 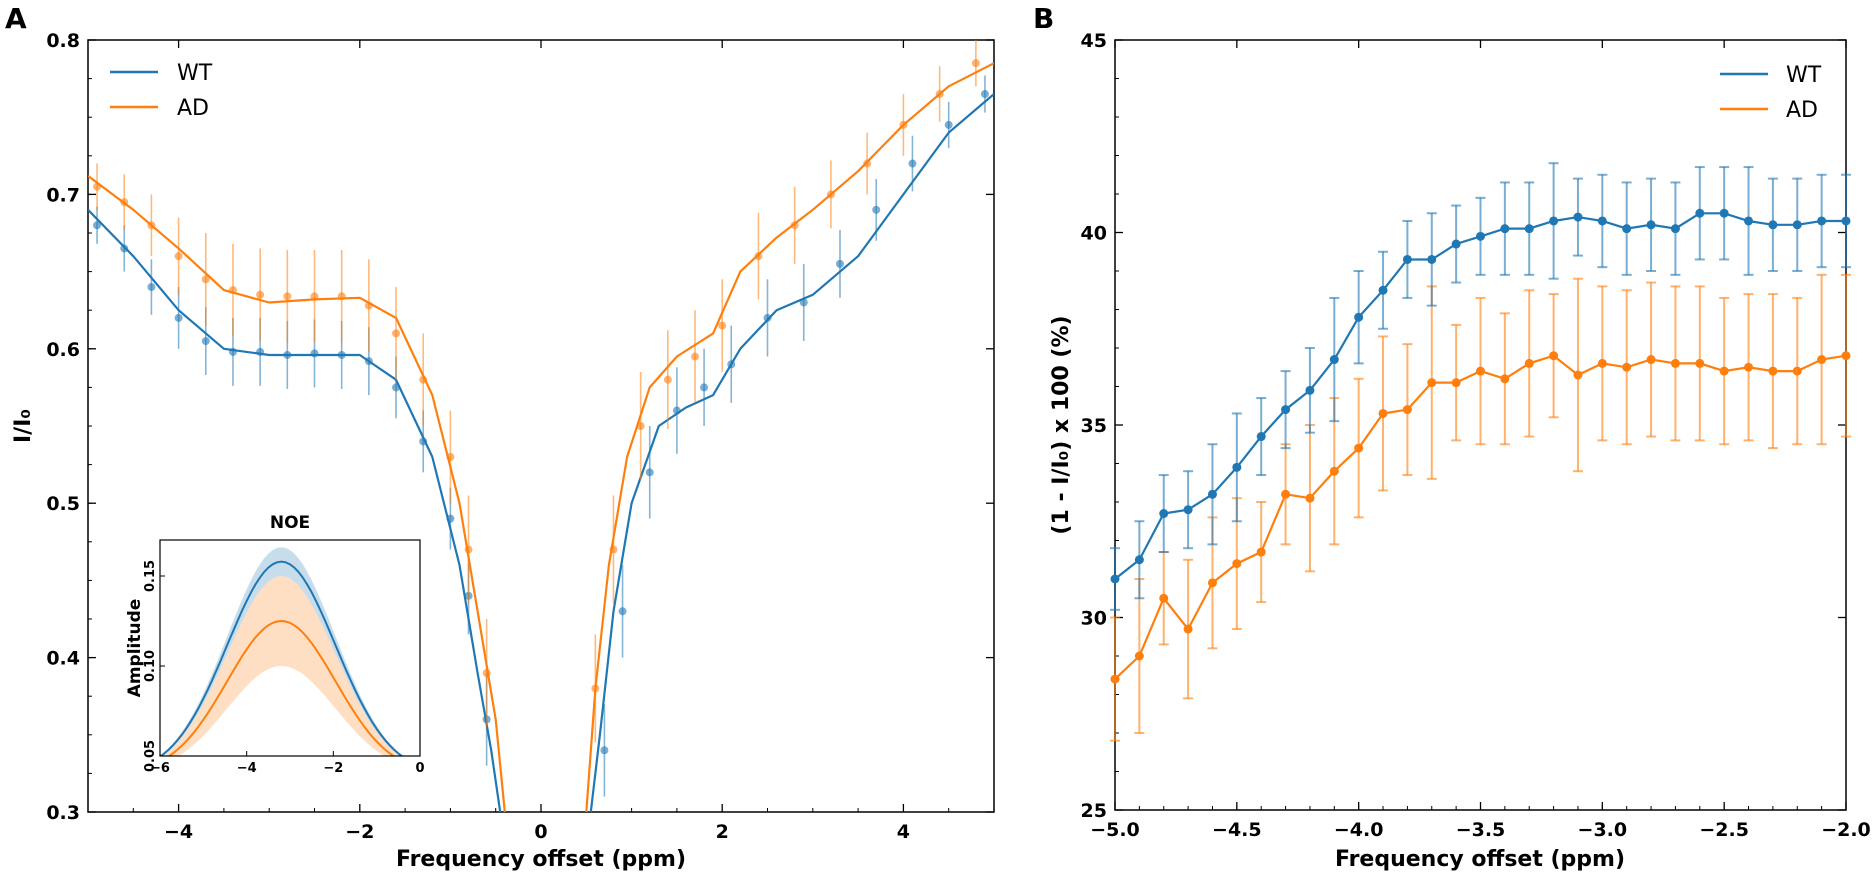 What do you see at coordinates (1115, 830) in the screenshot?
I see `x-tick-label: −5.0` at bounding box center [1115, 830].